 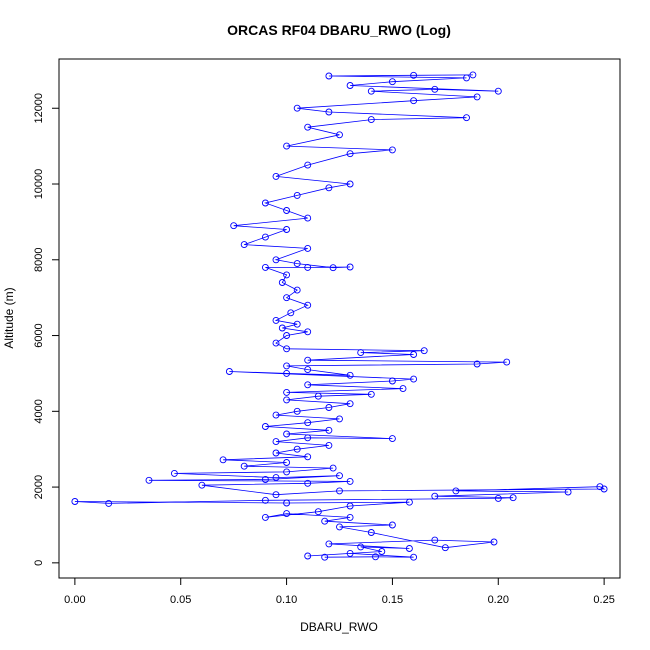 I want to click on x-tick-label: 0.25, so click(x=603, y=600).